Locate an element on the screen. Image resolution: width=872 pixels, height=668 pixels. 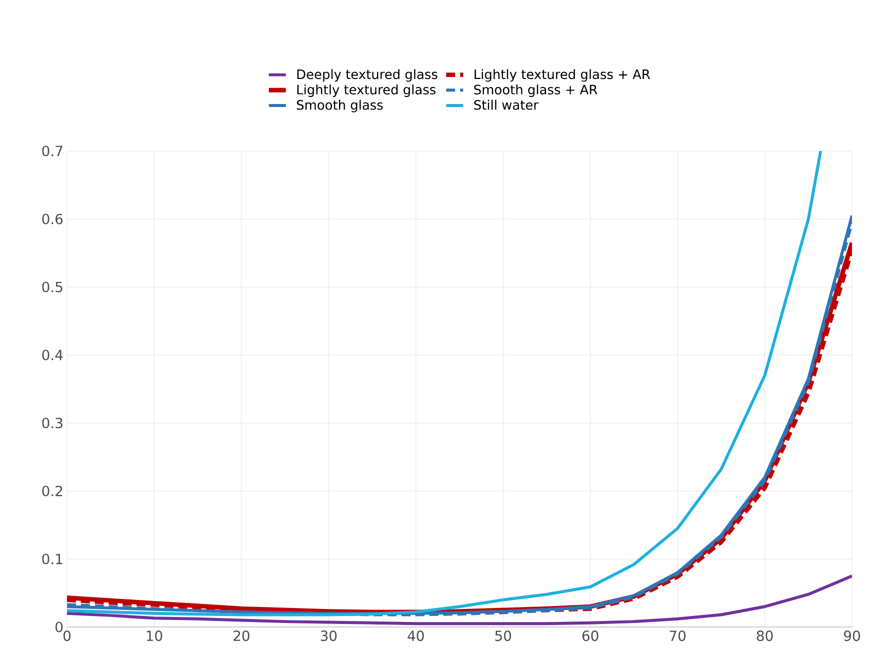
x-tick-label: 60 is located at coordinates (590, 636).